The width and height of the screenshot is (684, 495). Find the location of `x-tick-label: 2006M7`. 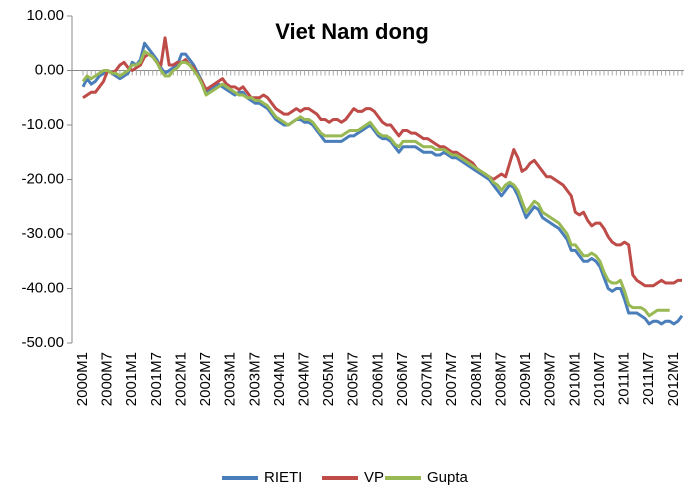

x-tick-label: 2006M7 is located at coordinates (402, 379).